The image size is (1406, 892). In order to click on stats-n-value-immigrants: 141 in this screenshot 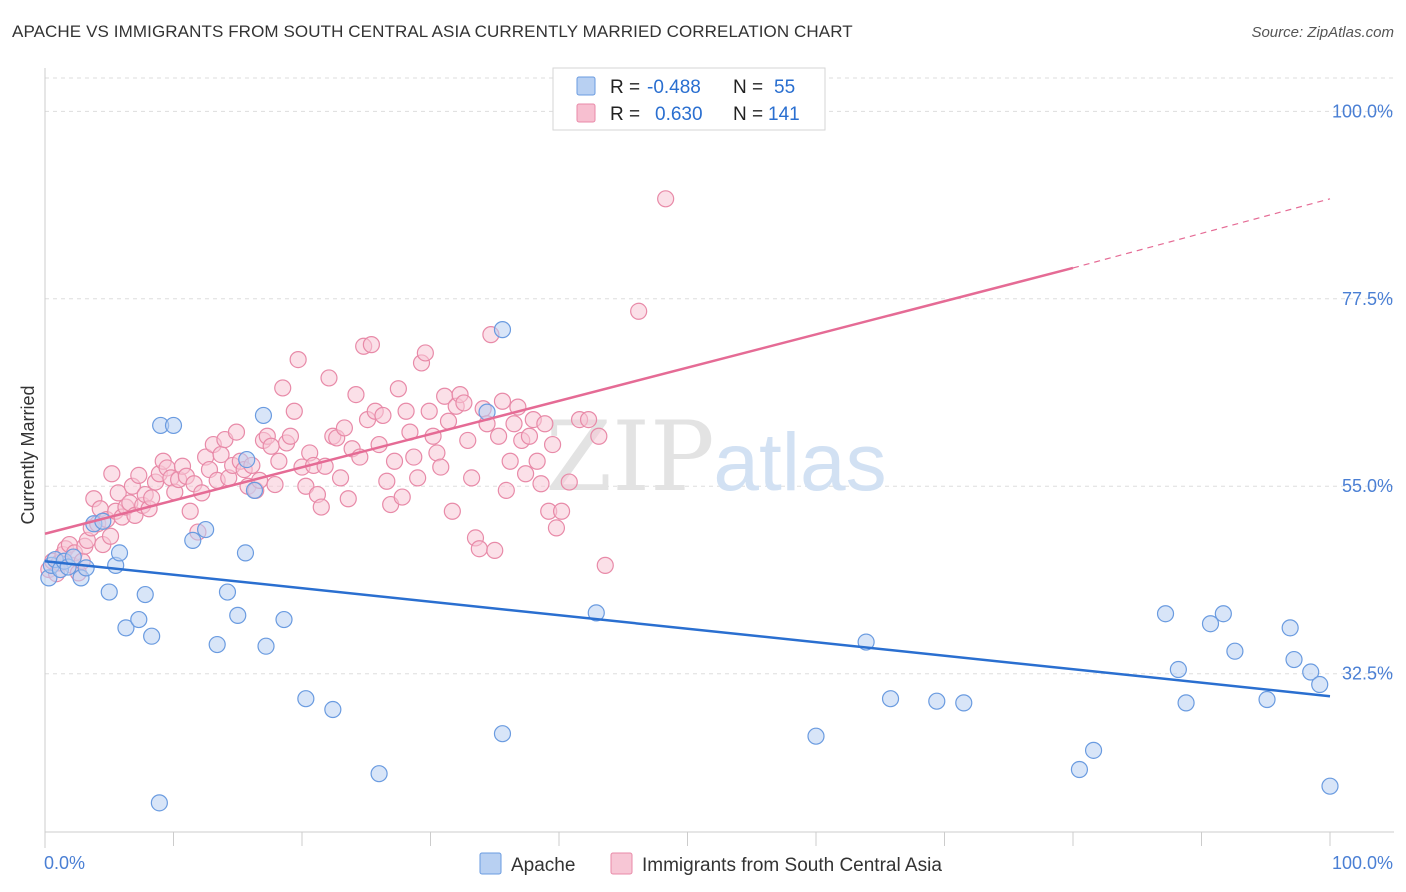, I will do `click(784, 114)`.